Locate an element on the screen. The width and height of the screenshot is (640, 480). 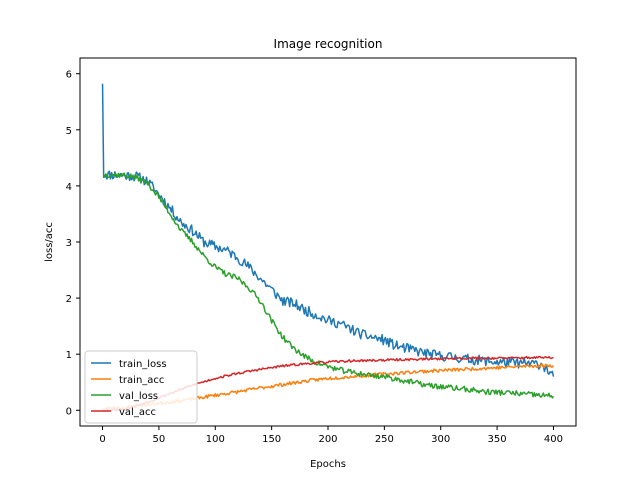
y-tick-label: 6 is located at coordinates (69, 75).